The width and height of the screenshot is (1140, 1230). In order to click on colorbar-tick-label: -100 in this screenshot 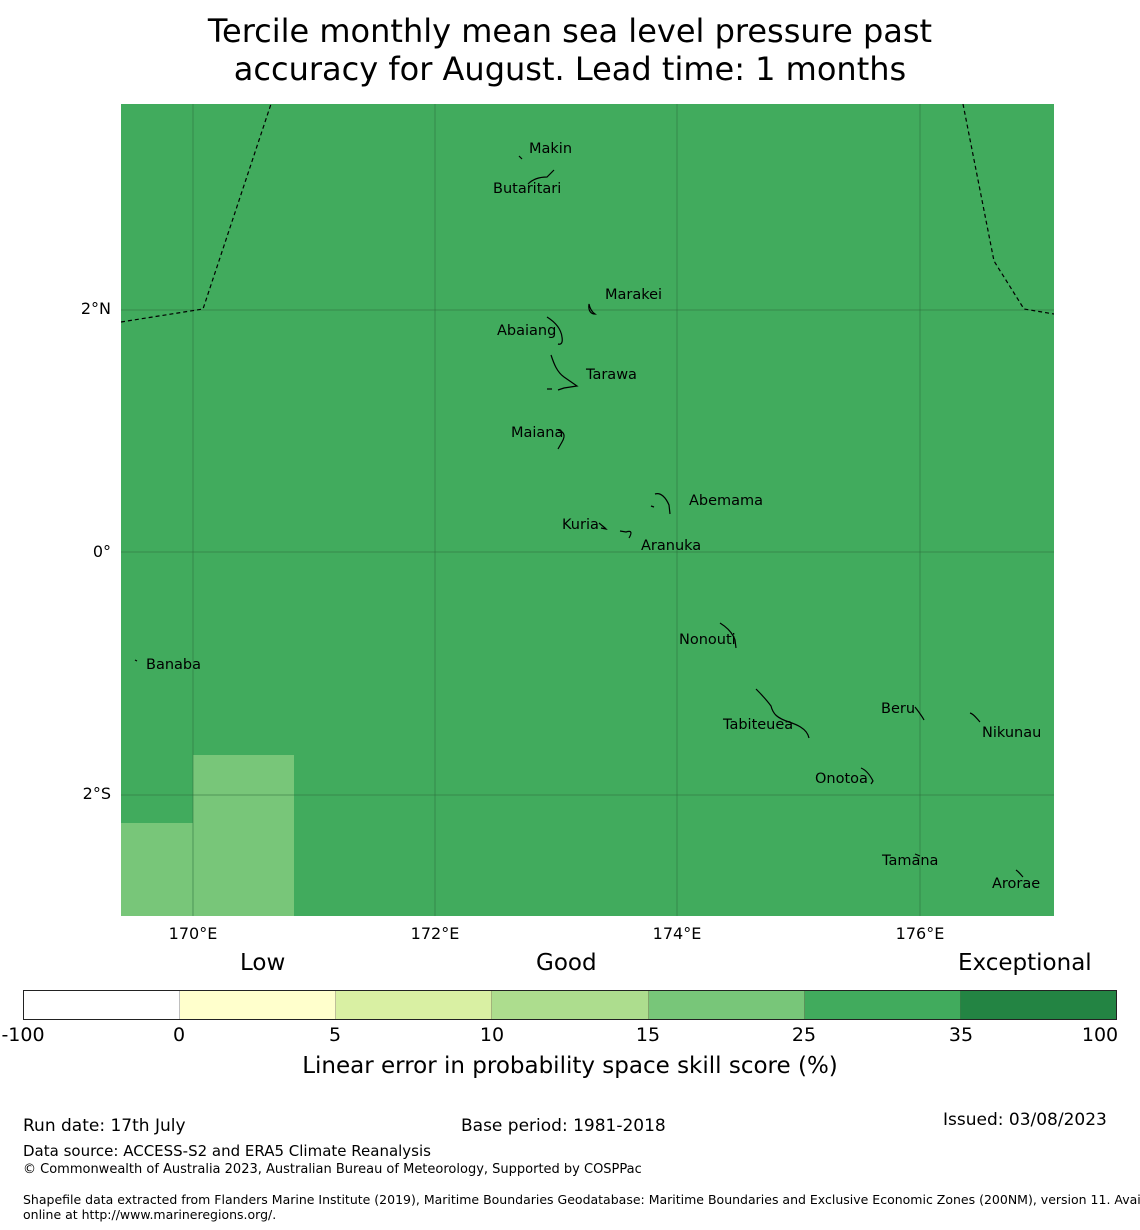, I will do `click(23, 1035)`.